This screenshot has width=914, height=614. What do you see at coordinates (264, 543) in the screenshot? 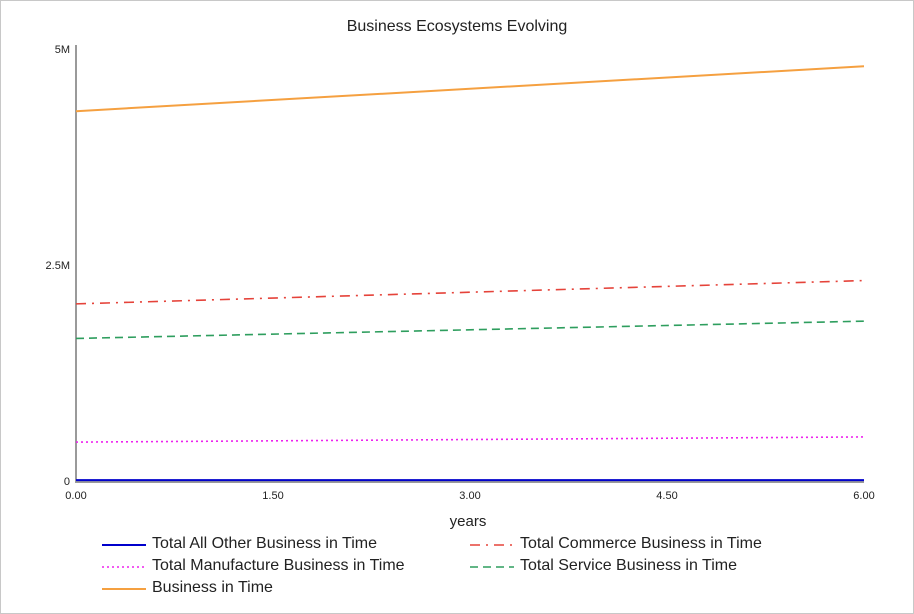
I see `legend-label: Total All Other Business in Time` at bounding box center [264, 543].